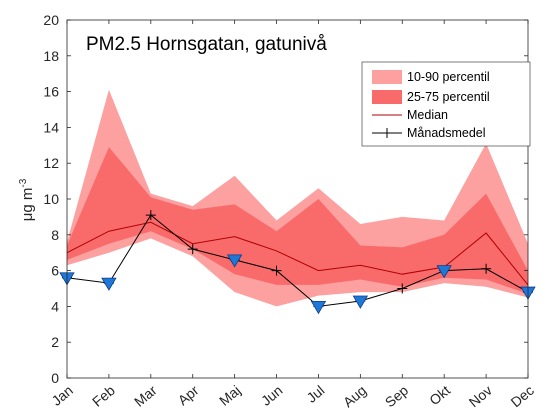 This screenshot has width=560, height=420. Describe the element at coordinates (234, 261) in the screenshot. I see `triangle-marker-maj` at that location.